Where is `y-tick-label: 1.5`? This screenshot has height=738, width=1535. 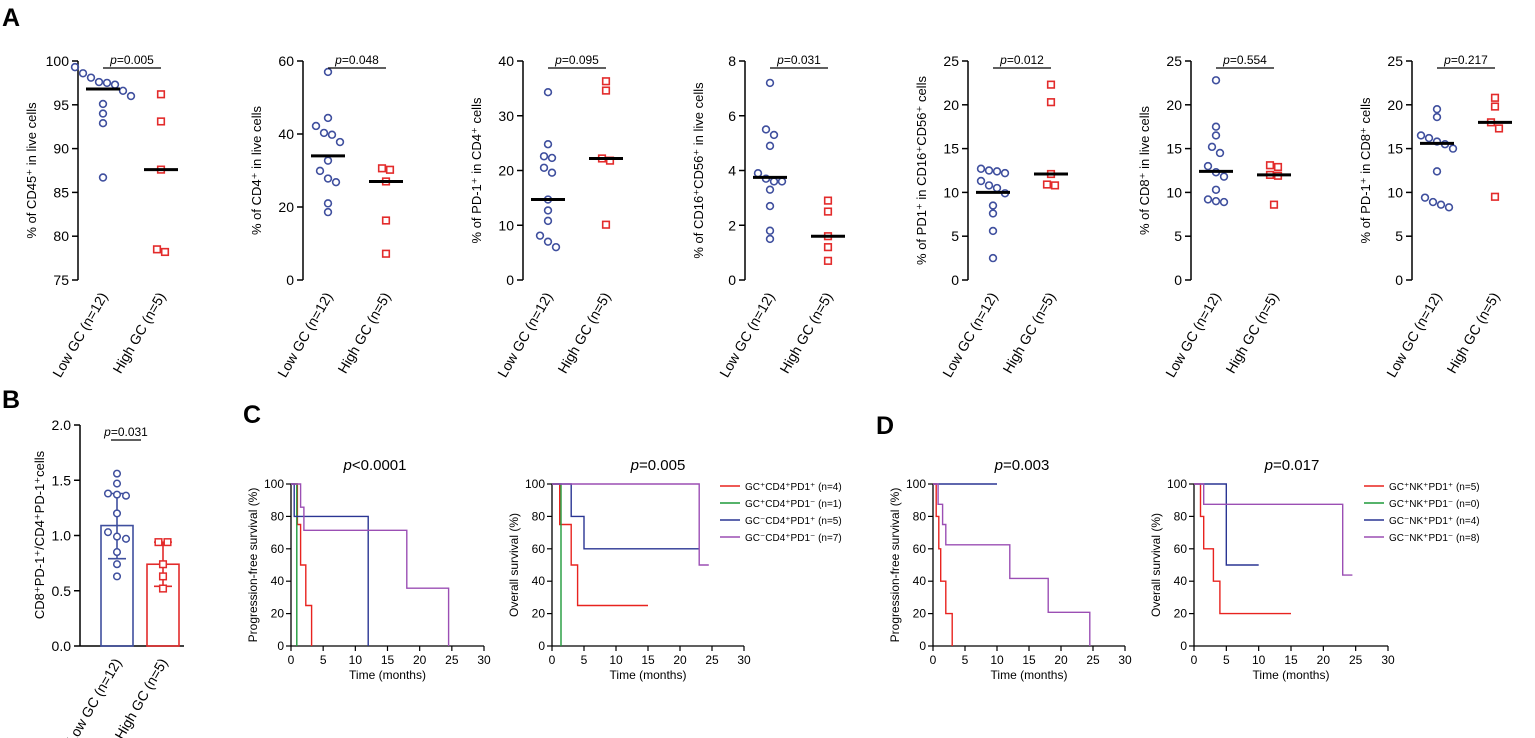
y-tick-label: 1.5 is located at coordinates (62, 480).